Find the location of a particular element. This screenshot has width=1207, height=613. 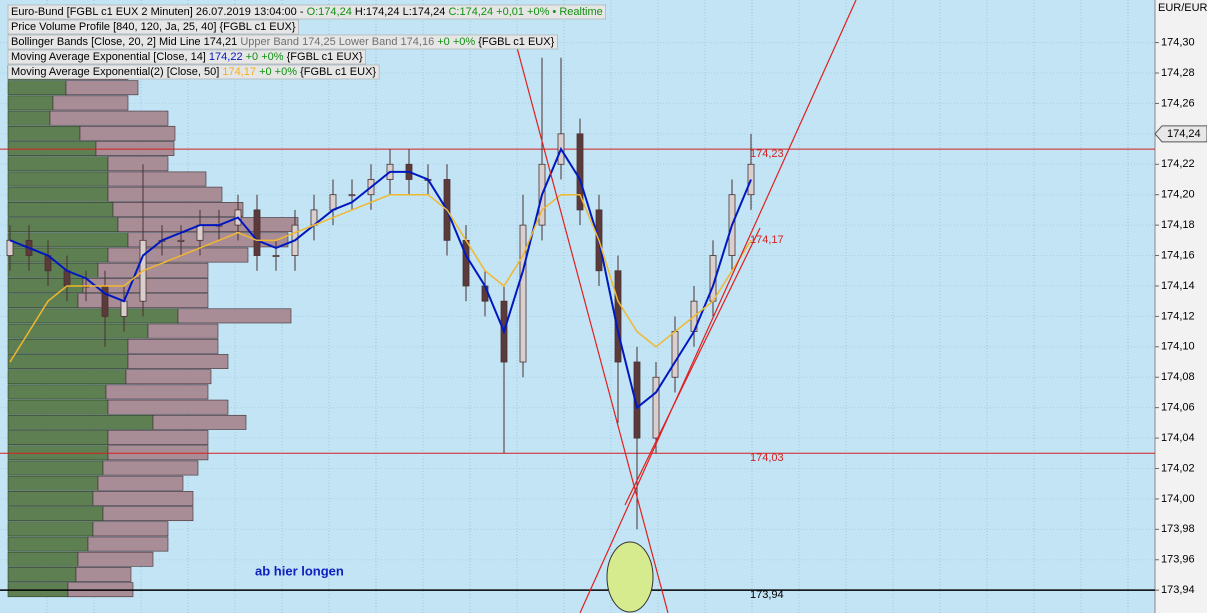

last-price-tag is located at coordinates (1180, 134).